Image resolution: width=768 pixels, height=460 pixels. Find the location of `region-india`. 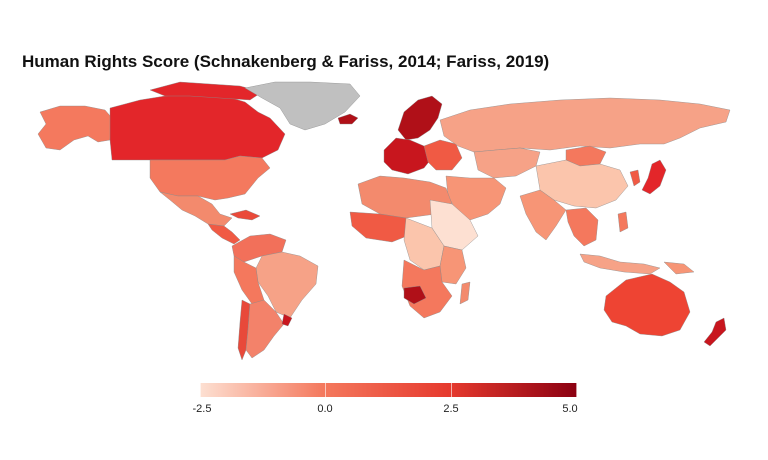

region-india is located at coordinates (543, 215).